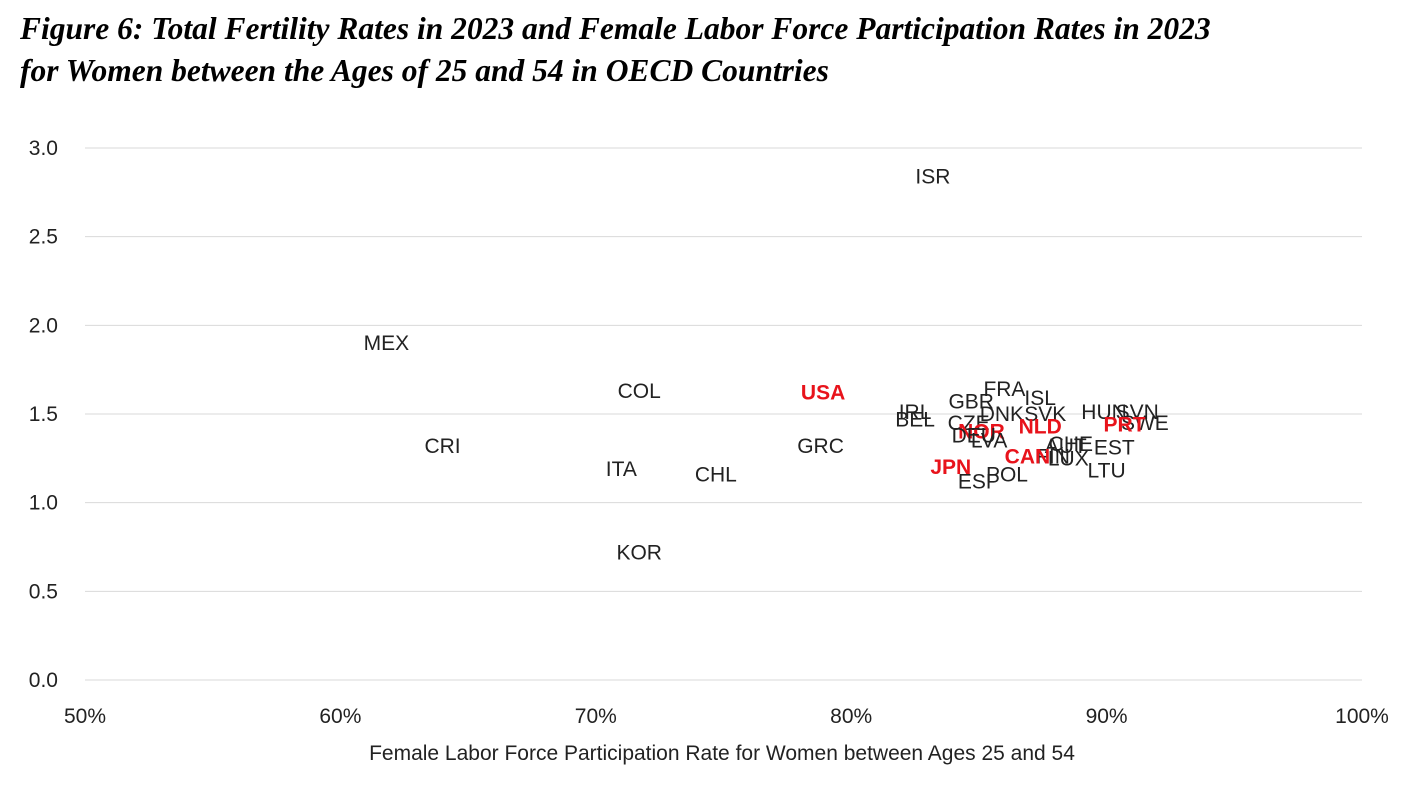 This screenshot has height=786, width=1418. I want to click on y-tick-label: 1.0, so click(43, 503).